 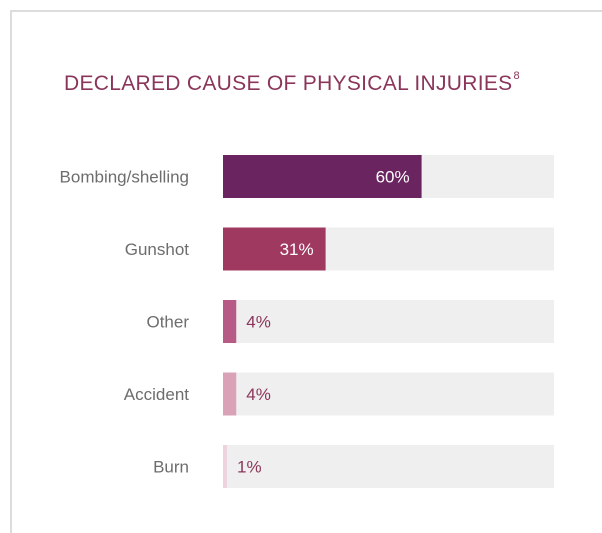 What do you see at coordinates (157, 249) in the screenshot?
I see `category-label-gunshot: Gunshot` at bounding box center [157, 249].